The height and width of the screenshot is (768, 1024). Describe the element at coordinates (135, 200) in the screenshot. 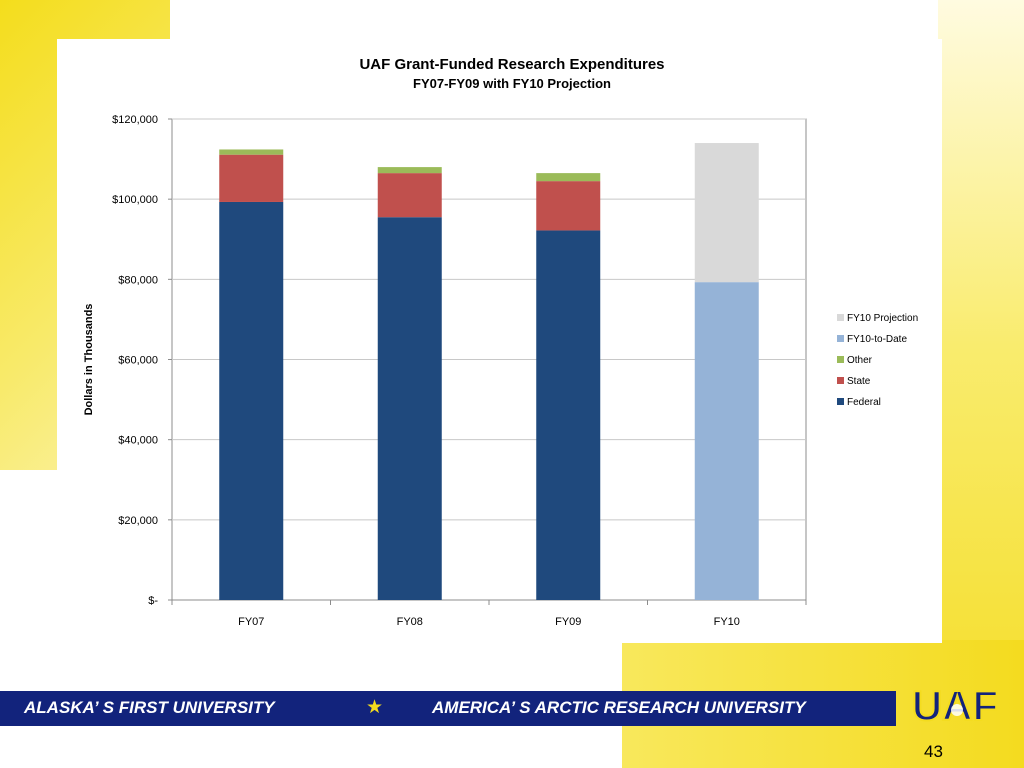

I see `y-tick-label: $100,000` at that location.